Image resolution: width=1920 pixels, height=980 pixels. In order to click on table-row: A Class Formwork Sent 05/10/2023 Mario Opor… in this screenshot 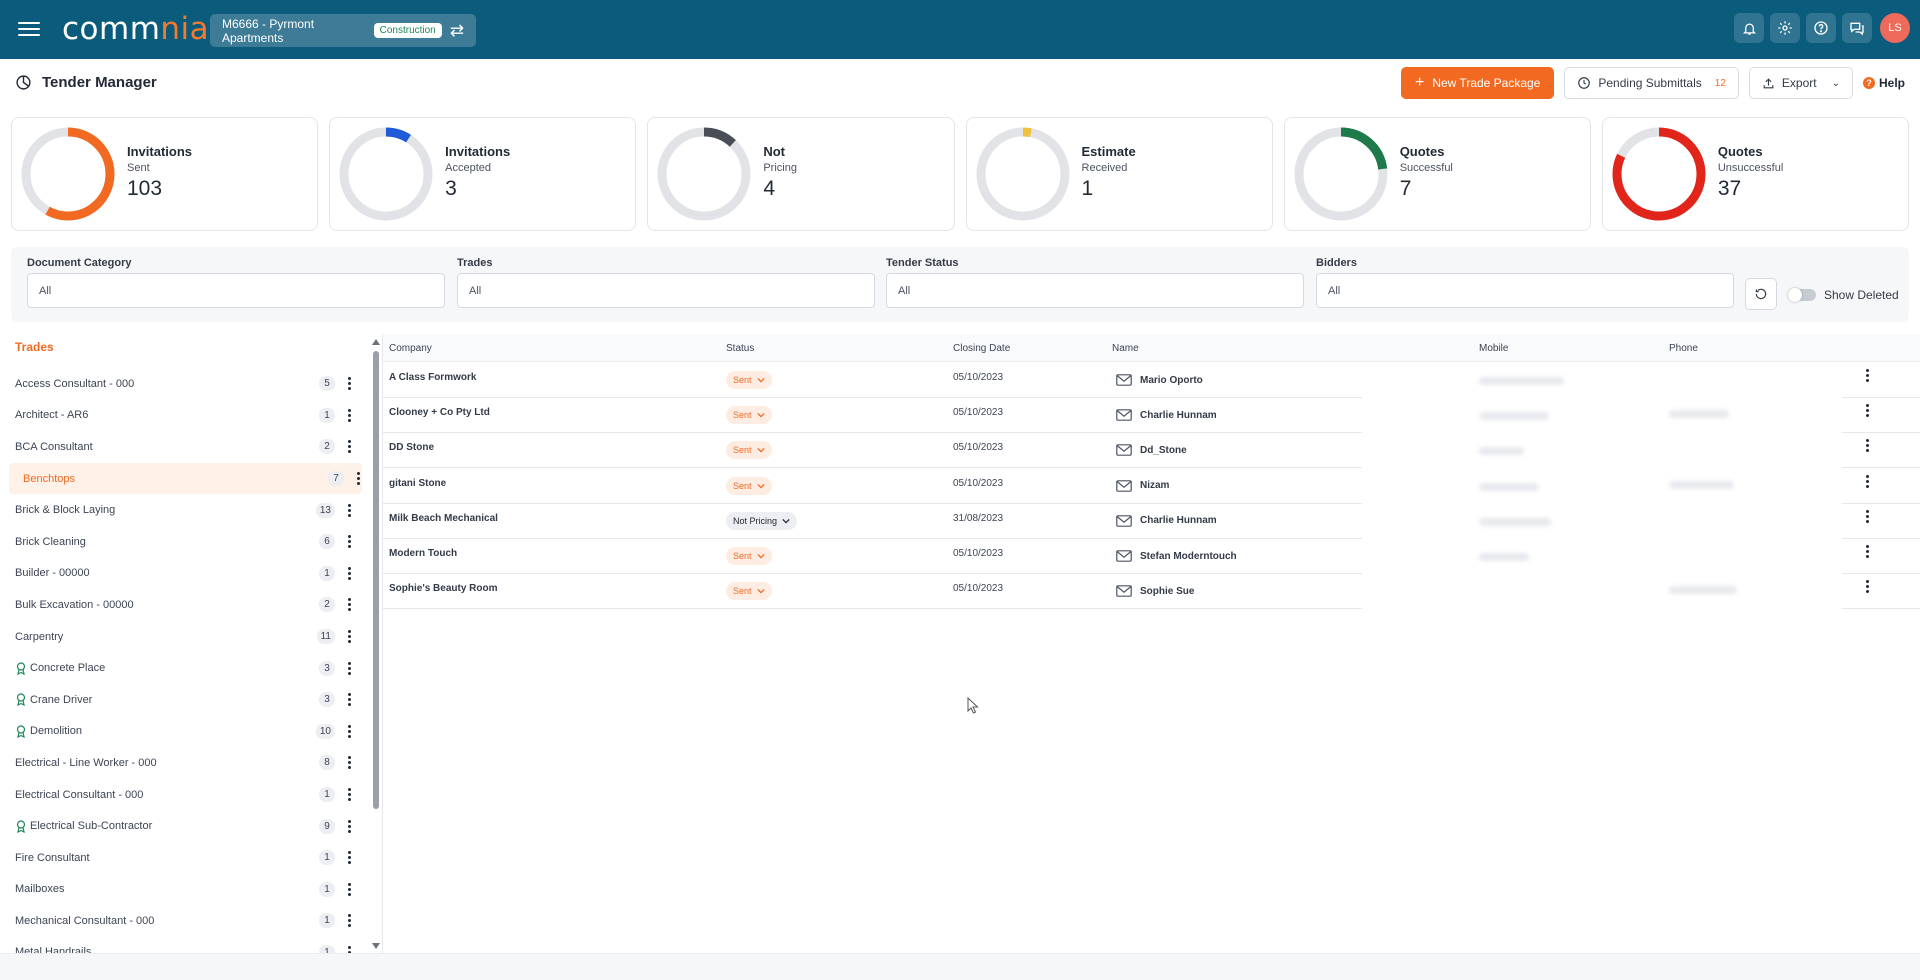, I will do `click(1151, 380)`.